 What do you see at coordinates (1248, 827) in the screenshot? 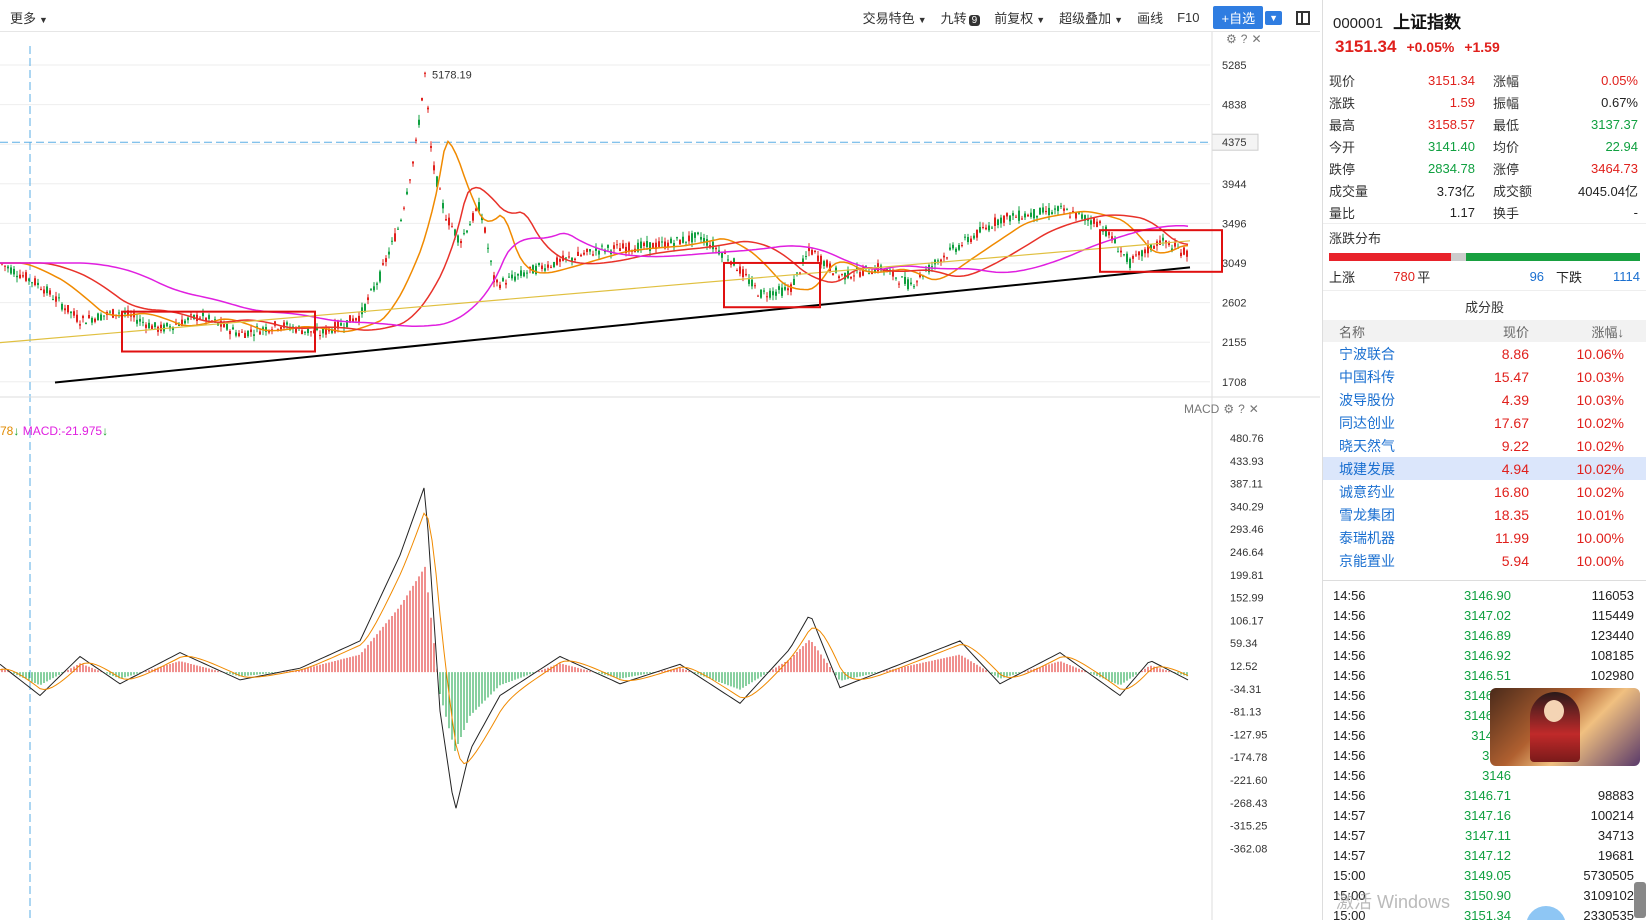
I see `macd-tick-label: -315.25` at bounding box center [1248, 827].